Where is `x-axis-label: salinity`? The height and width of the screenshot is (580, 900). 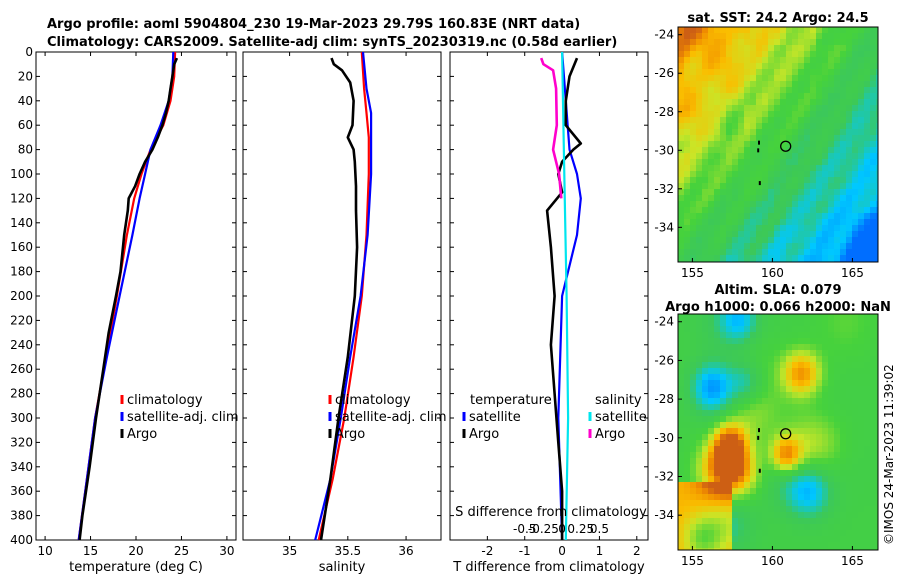
x-axis-label: salinity is located at coordinates (342, 567).